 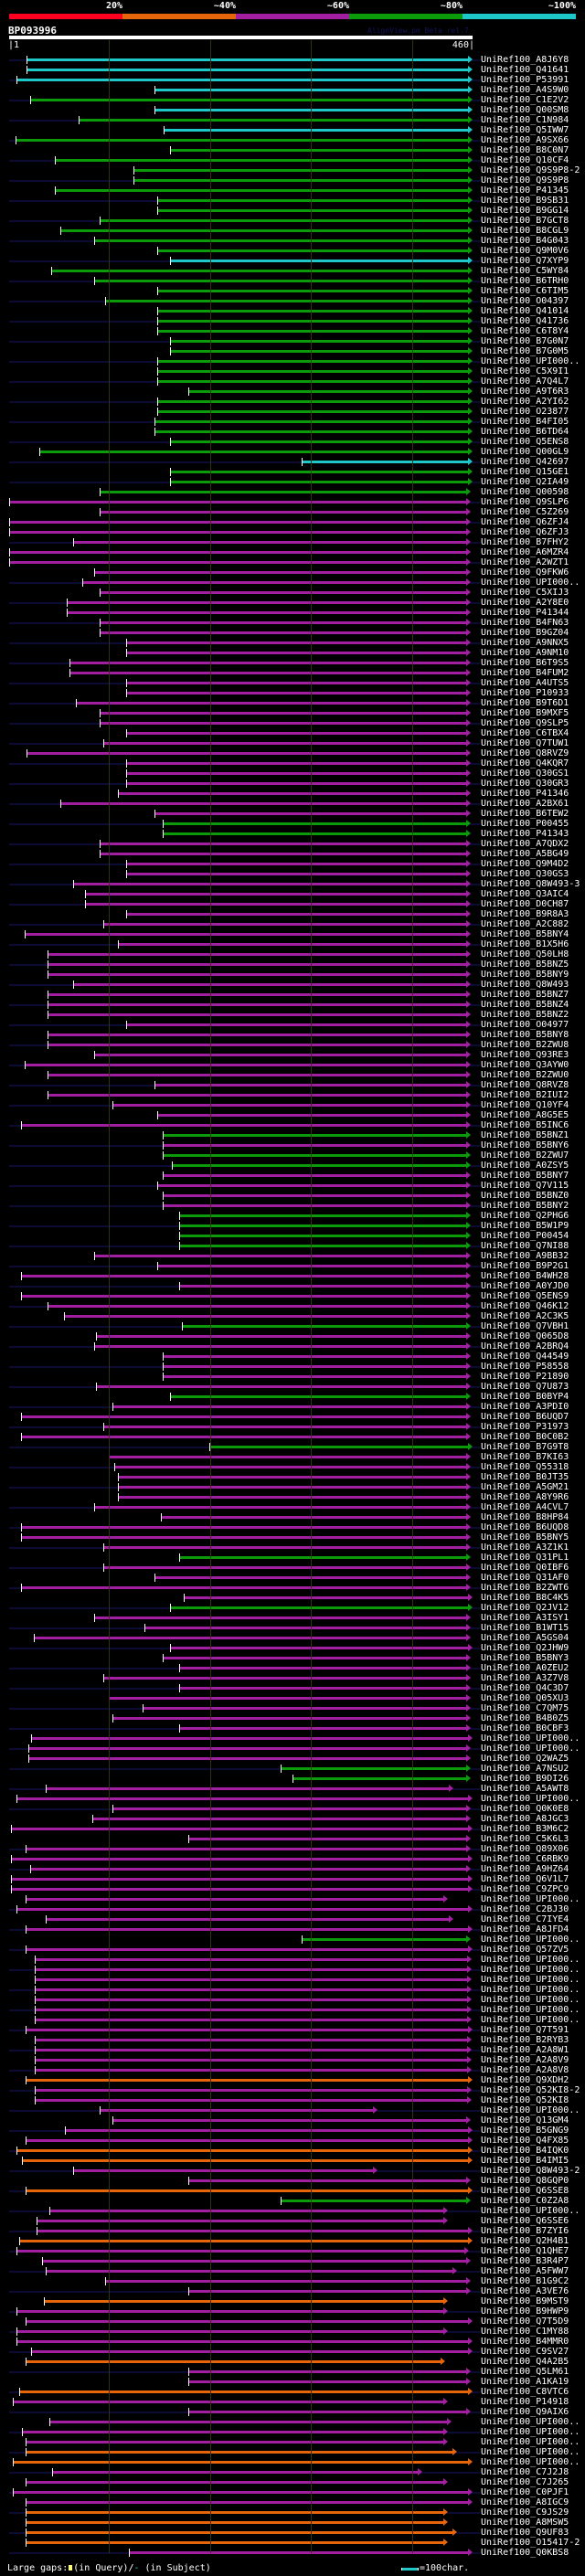 What do you see at coordinates (293, 723) in the screenshot?
I see `alignment-row: UniRef100_Q9SLP5` at bounding box center [293, 723].